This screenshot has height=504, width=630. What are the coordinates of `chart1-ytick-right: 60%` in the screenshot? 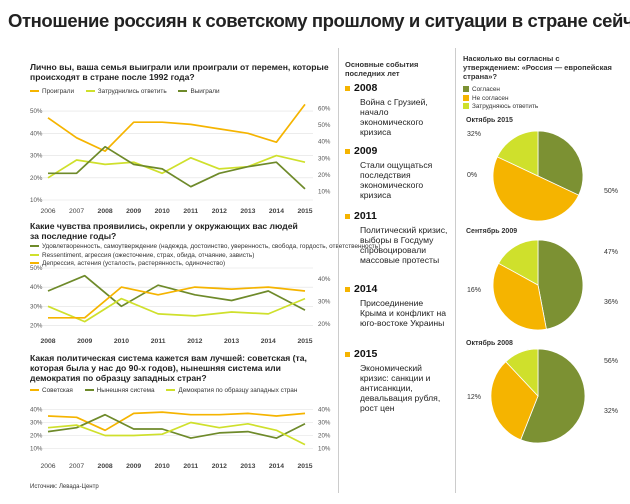 It's located at (324, 108).